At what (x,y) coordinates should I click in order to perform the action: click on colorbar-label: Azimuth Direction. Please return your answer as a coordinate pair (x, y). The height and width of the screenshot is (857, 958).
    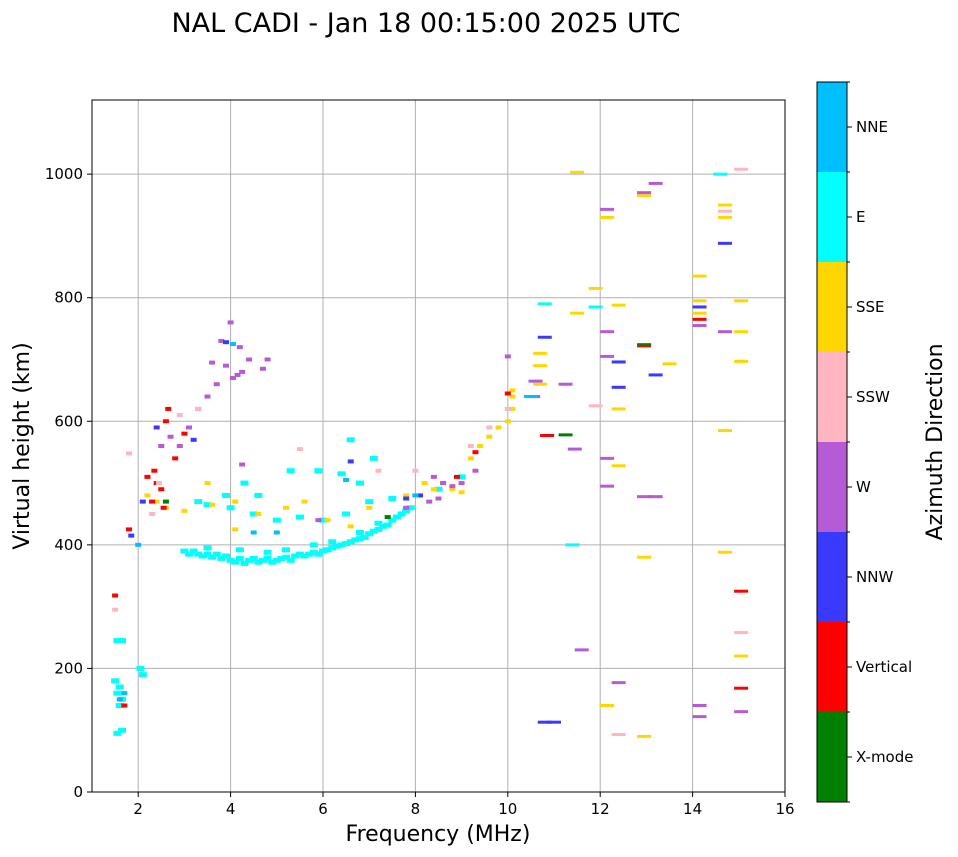
    Looking at the image, I should click on (935, 441).